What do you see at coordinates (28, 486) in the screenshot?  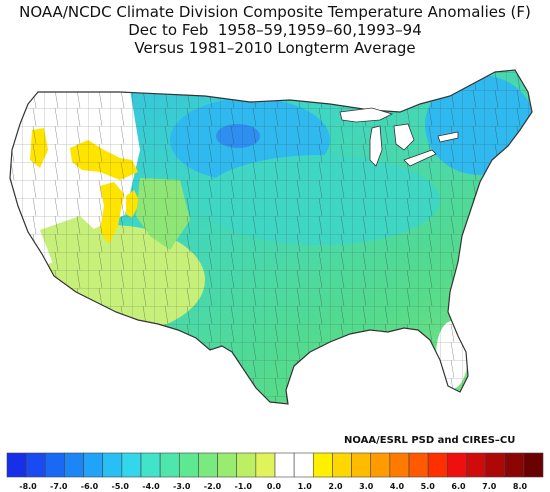 I see `legend-tick-label: -8.0` at bounding box center [28, 486].